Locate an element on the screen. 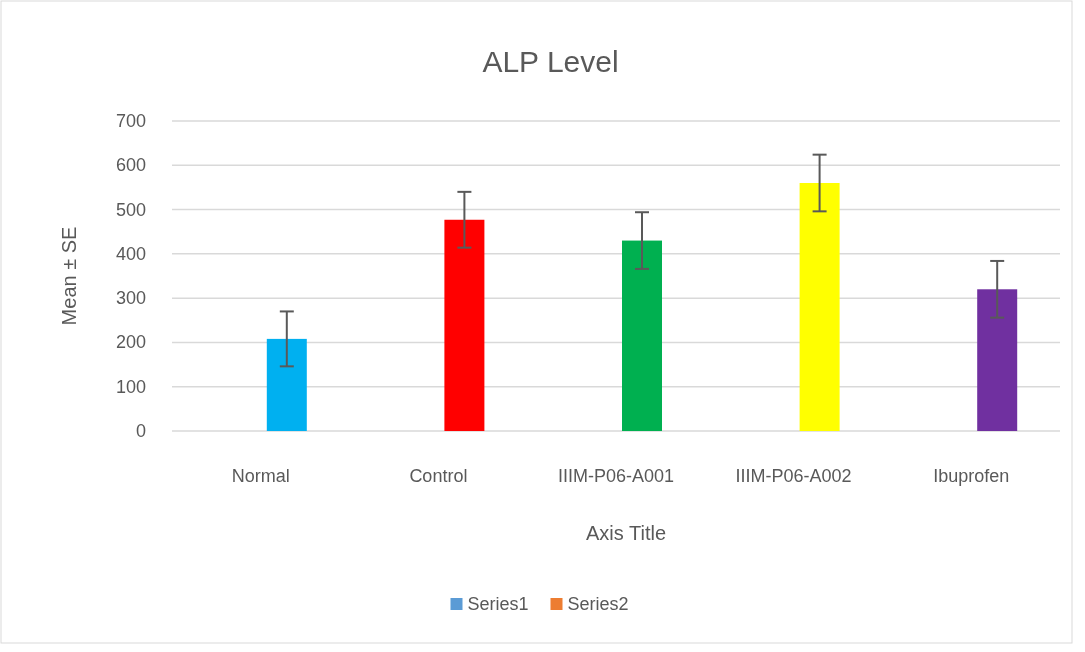 Image resolution: width=1085 pixels, height=652 pixels. x-tick-label: IIIM-P06-A002 is located at coordinates (793, 476).